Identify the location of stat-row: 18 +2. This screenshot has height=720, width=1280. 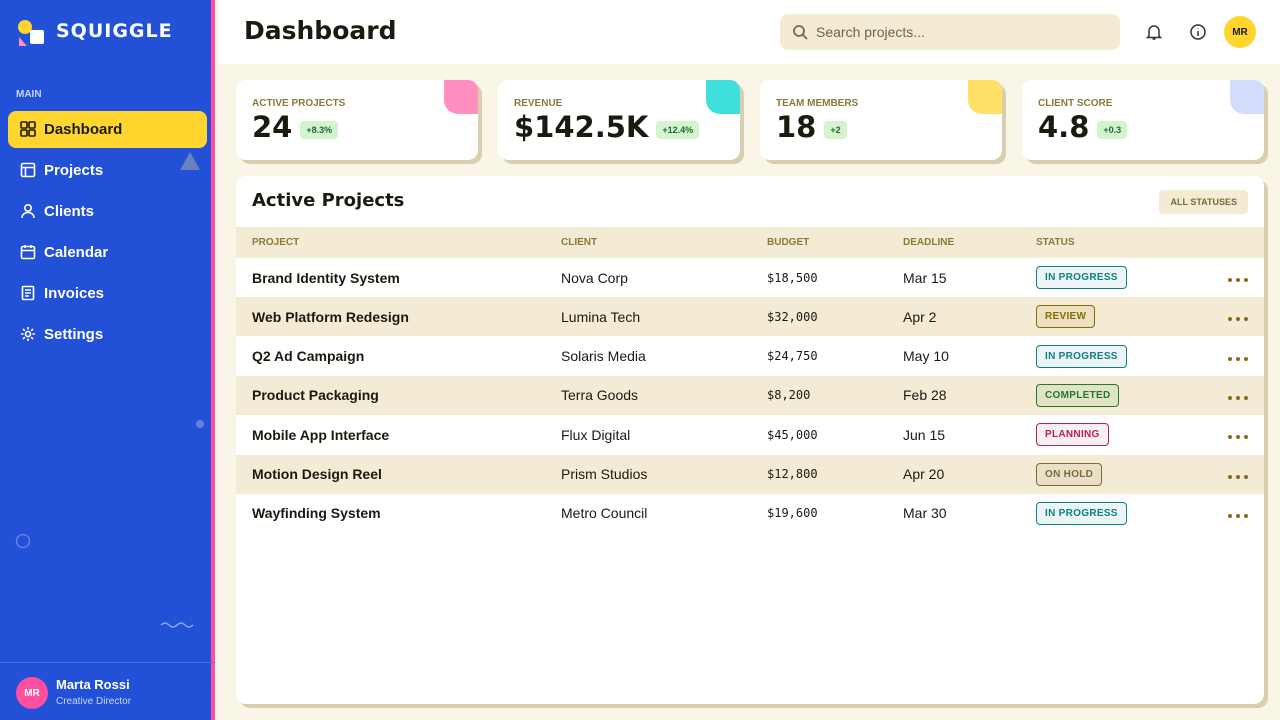
(811, 127).